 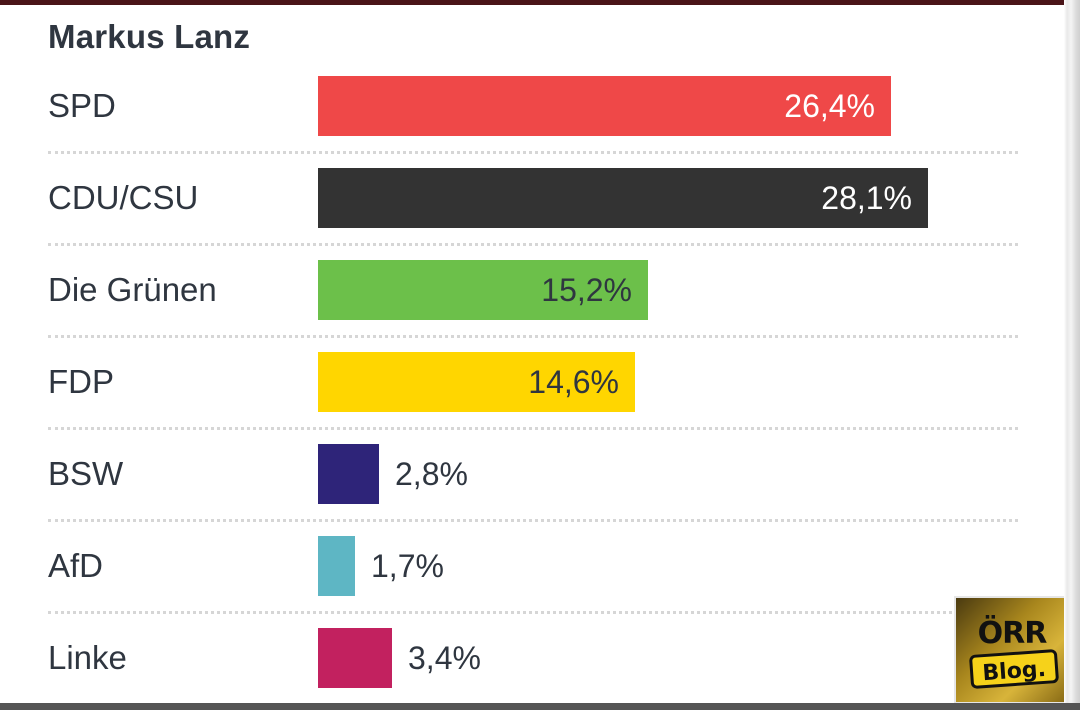 I want to click on chart-title: Markus Lanz, so click(x=149, y=36).